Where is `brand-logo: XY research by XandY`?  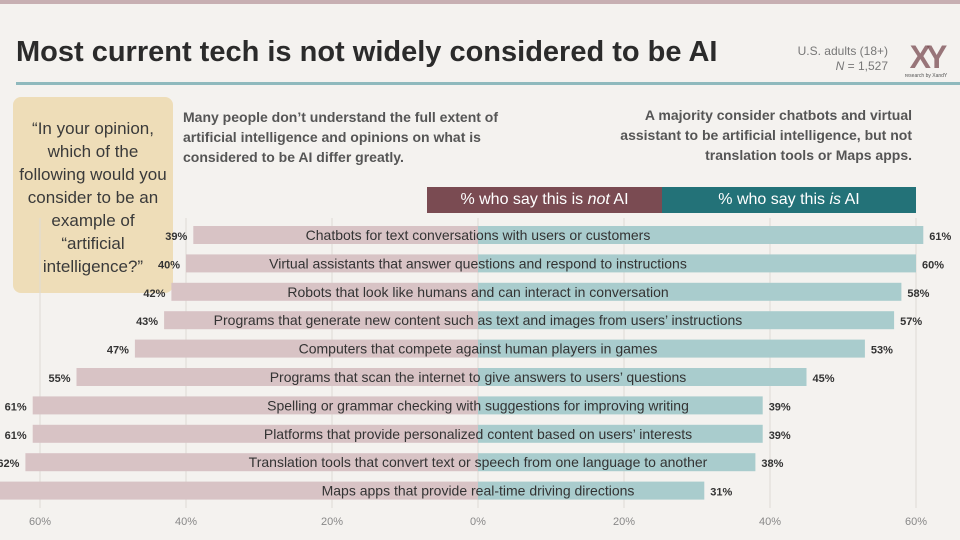
brand-logo: XY research by XandY is located at coordinates (928, 59).